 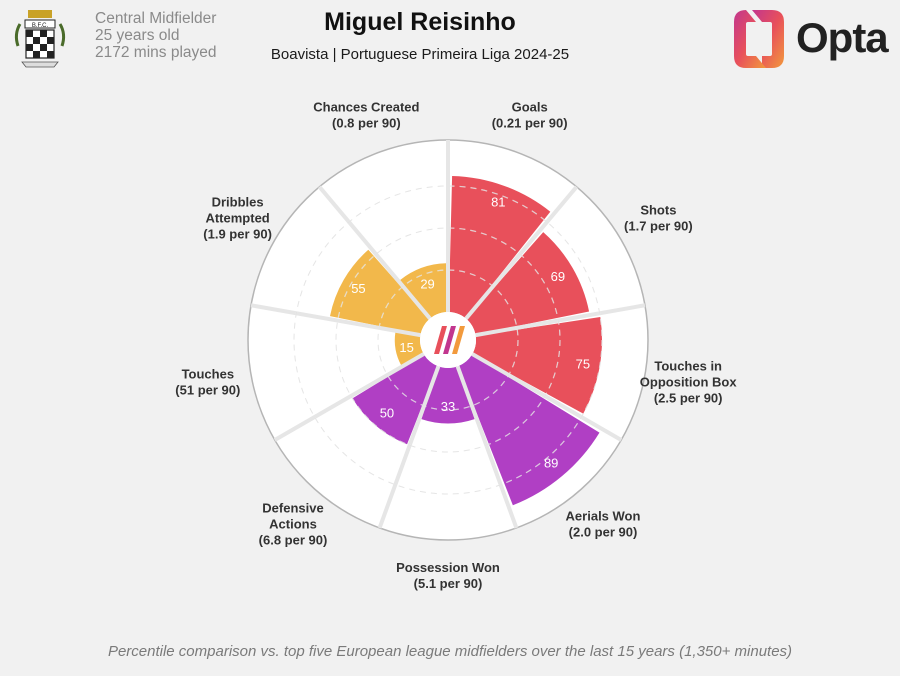 What do you see at coordinates (387, 412) in the screenshot?
I see `radar-value-label: 50` at bounding box center [387, 412].